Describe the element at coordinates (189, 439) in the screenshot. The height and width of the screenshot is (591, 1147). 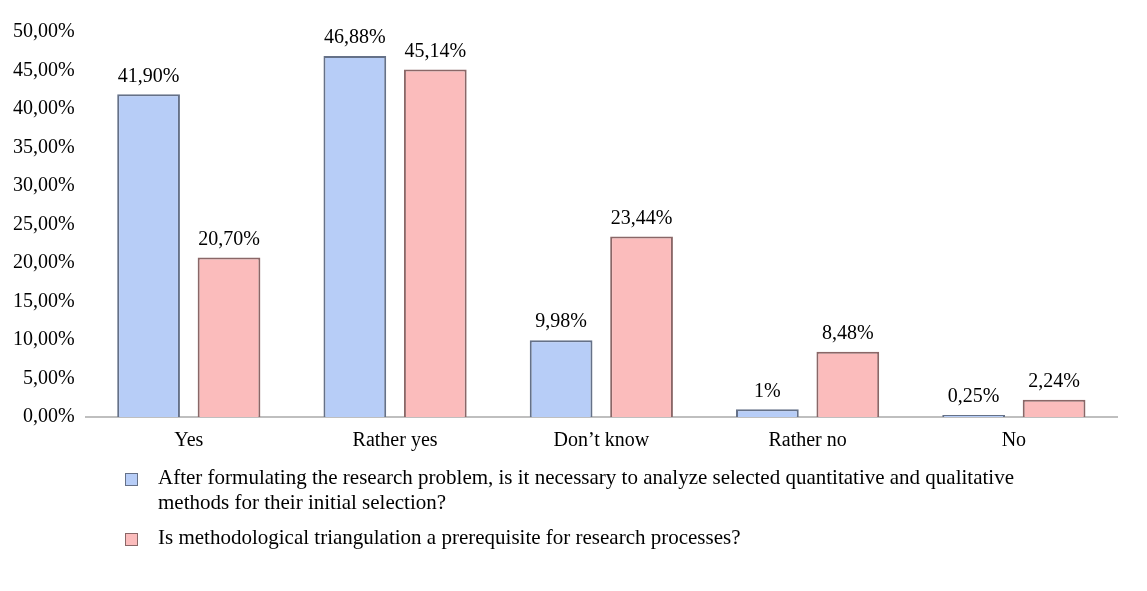
I see `x-tick-label: Yes` at that location.